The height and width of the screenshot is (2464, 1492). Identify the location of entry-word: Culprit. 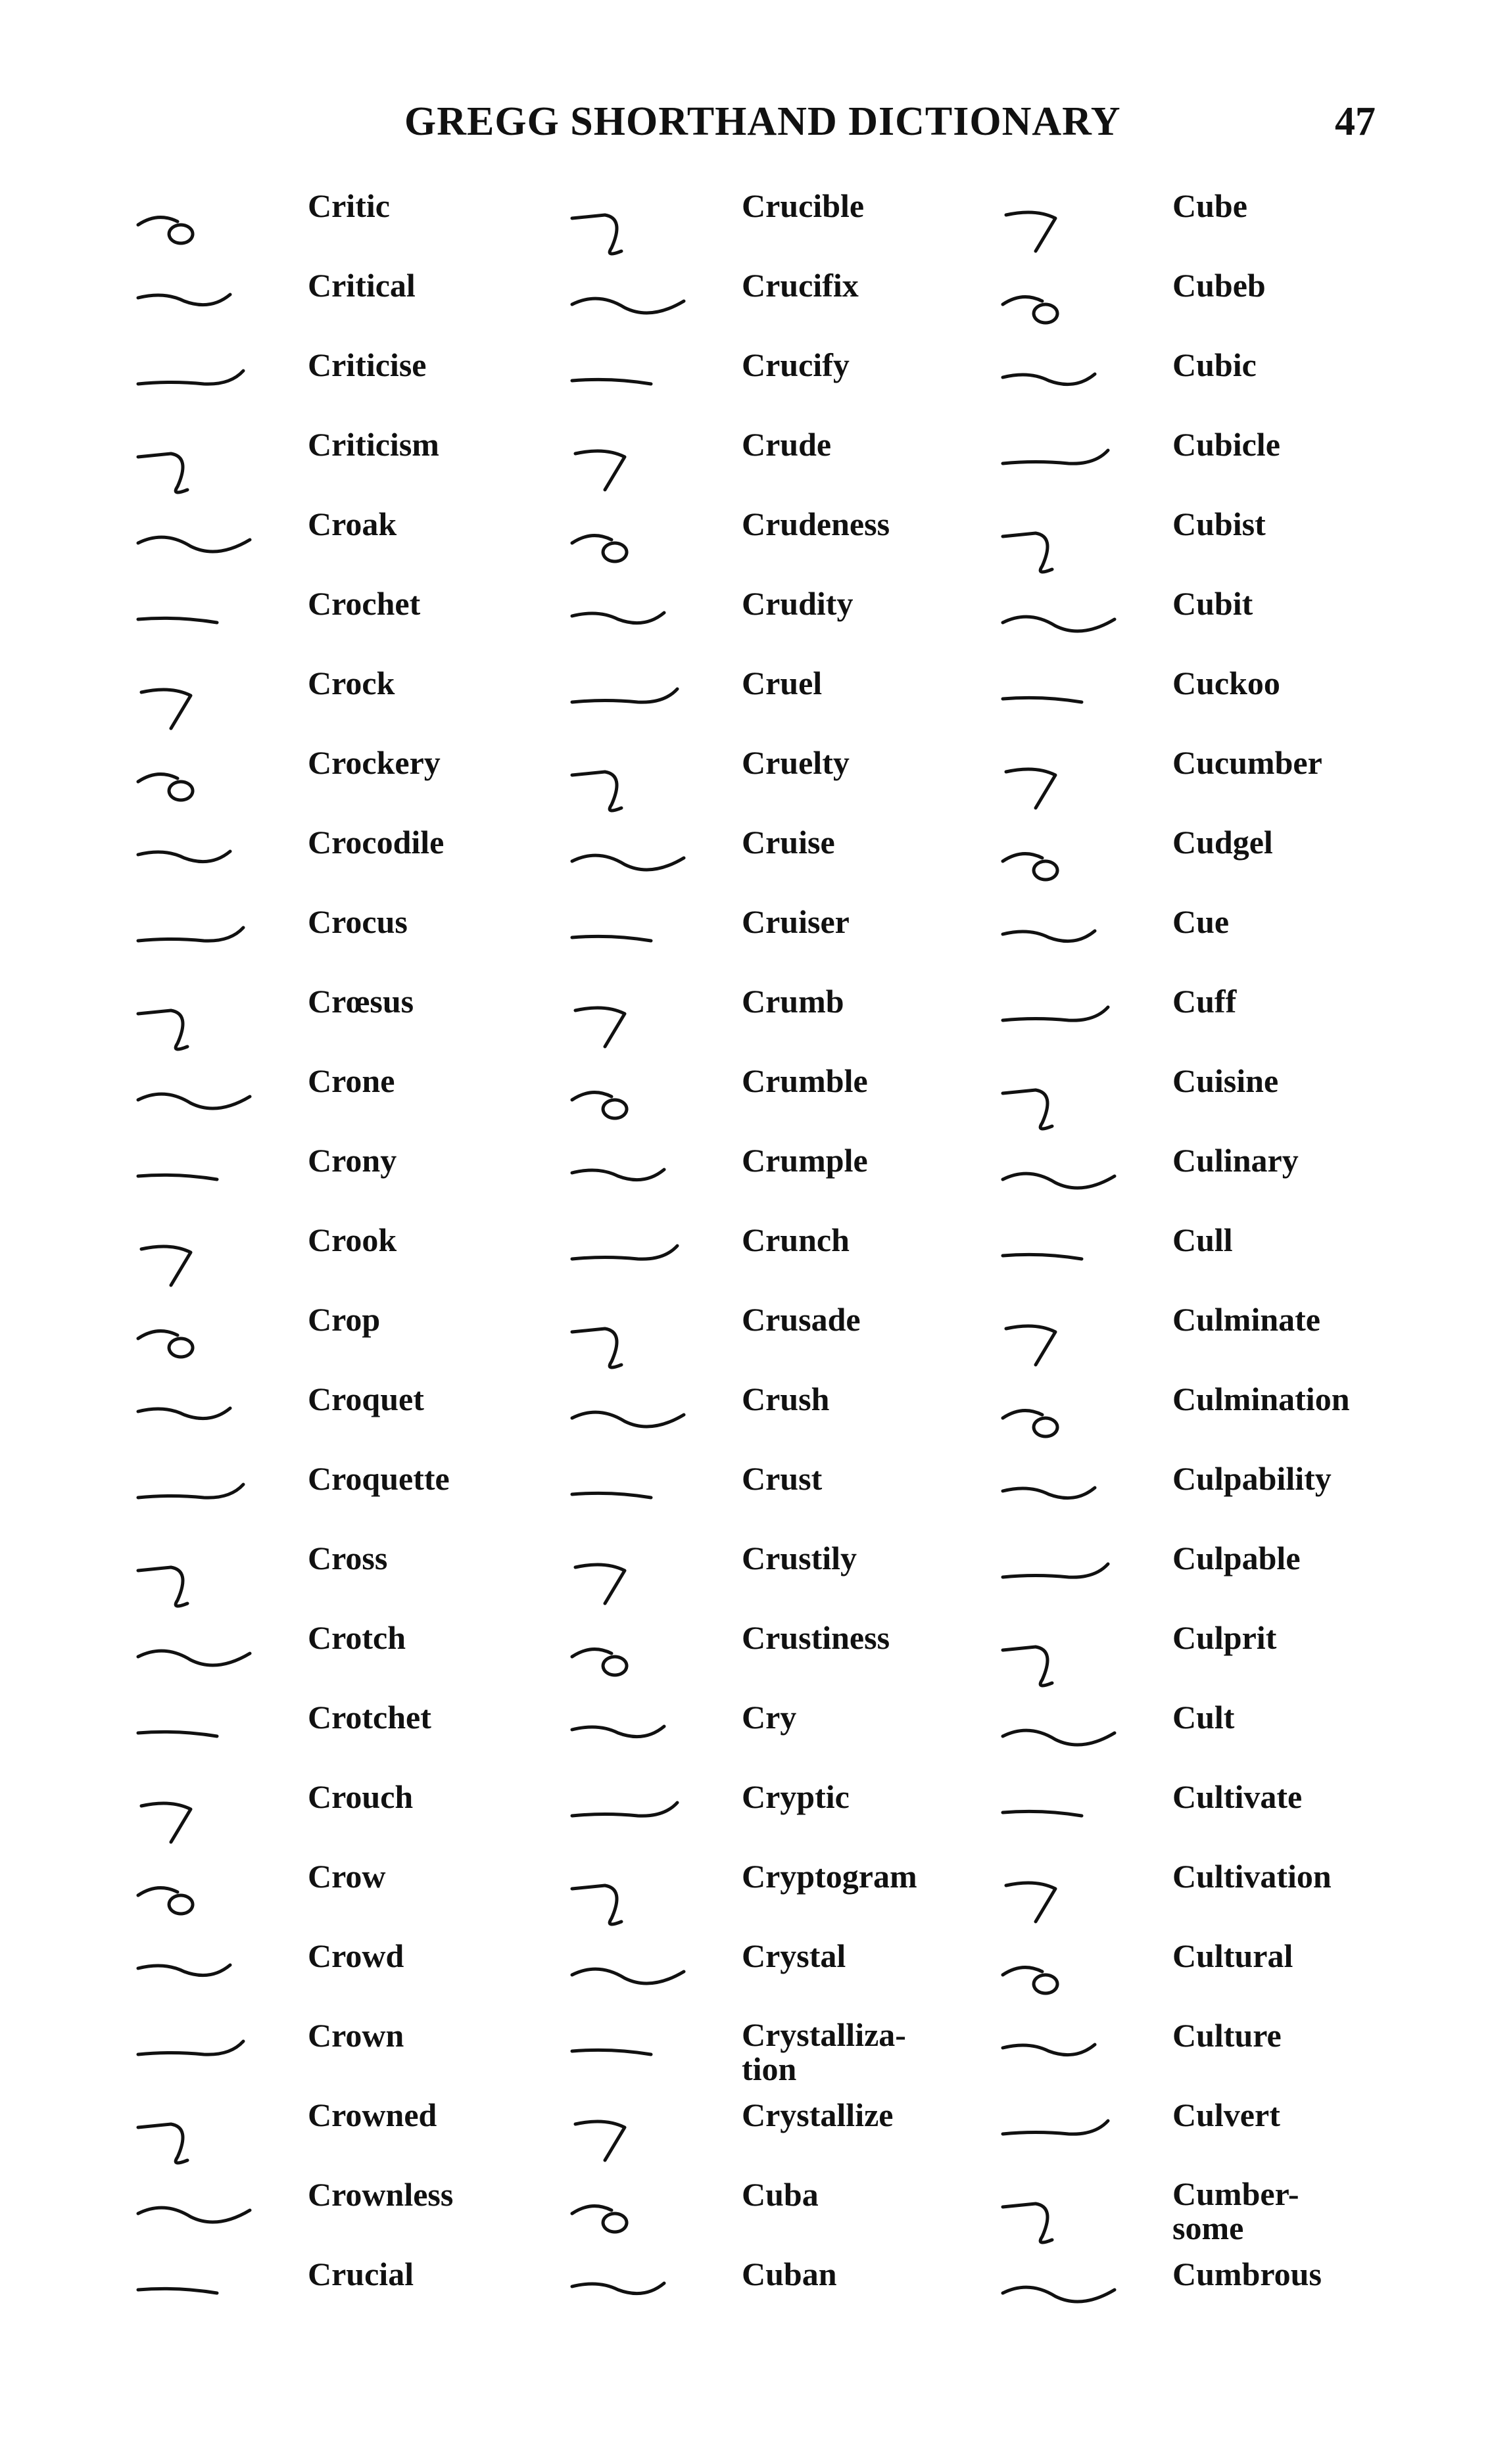
(1224, 1637).